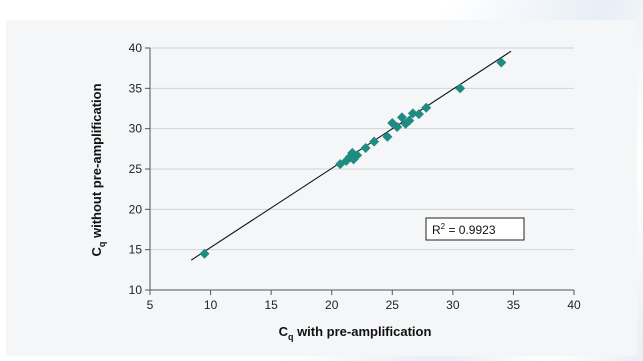 Image resolution: width=643 pixels, height=361 pixels. I want to click on x-ticks: 5 10 15 20 25 30 35 40, so click(364, 301).